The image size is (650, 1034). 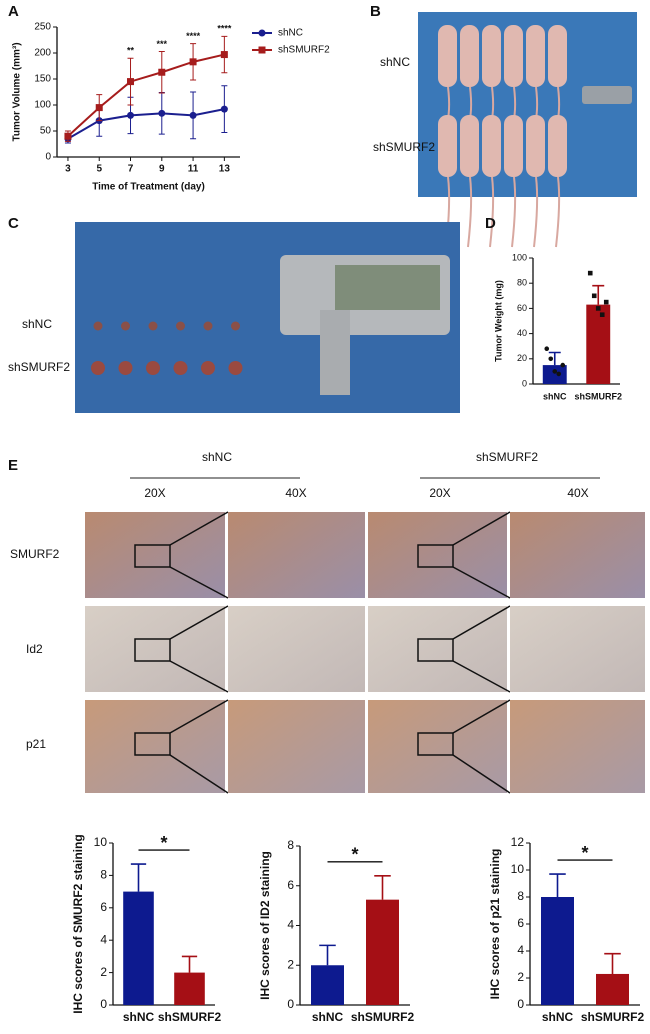 I want to click on panel-letter: C, so click(x=13, y=223).